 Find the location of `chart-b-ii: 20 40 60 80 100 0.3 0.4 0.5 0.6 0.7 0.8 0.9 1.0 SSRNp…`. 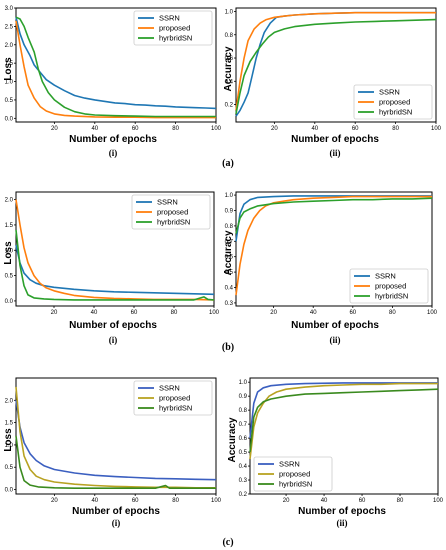

chart-b-ii: 20 40 60 80 100 0.3 0.4 0.5 0.6 0.7 0.8 0.9 1.0 SSRNp… is located at coordinates (330, 268).